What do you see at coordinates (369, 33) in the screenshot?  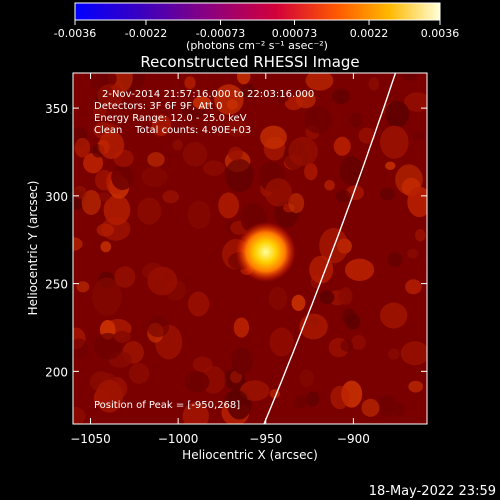 I see `colorbar-tick-label: 0.0022` at bounding box center [369, 33].